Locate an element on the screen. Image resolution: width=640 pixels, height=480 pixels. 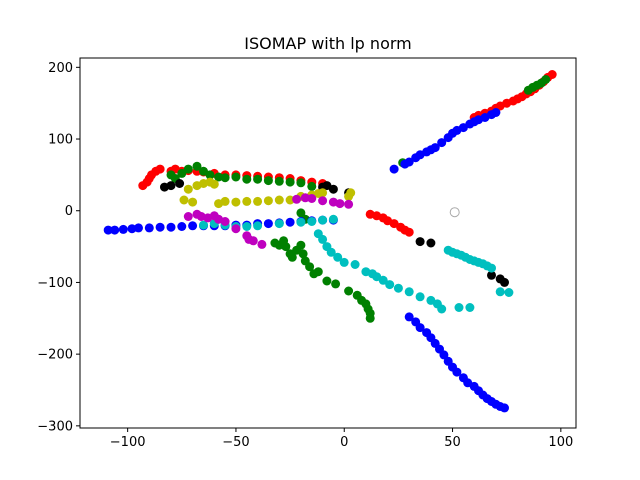
y-tick-label: −100 is located at coordinates (55, 283).